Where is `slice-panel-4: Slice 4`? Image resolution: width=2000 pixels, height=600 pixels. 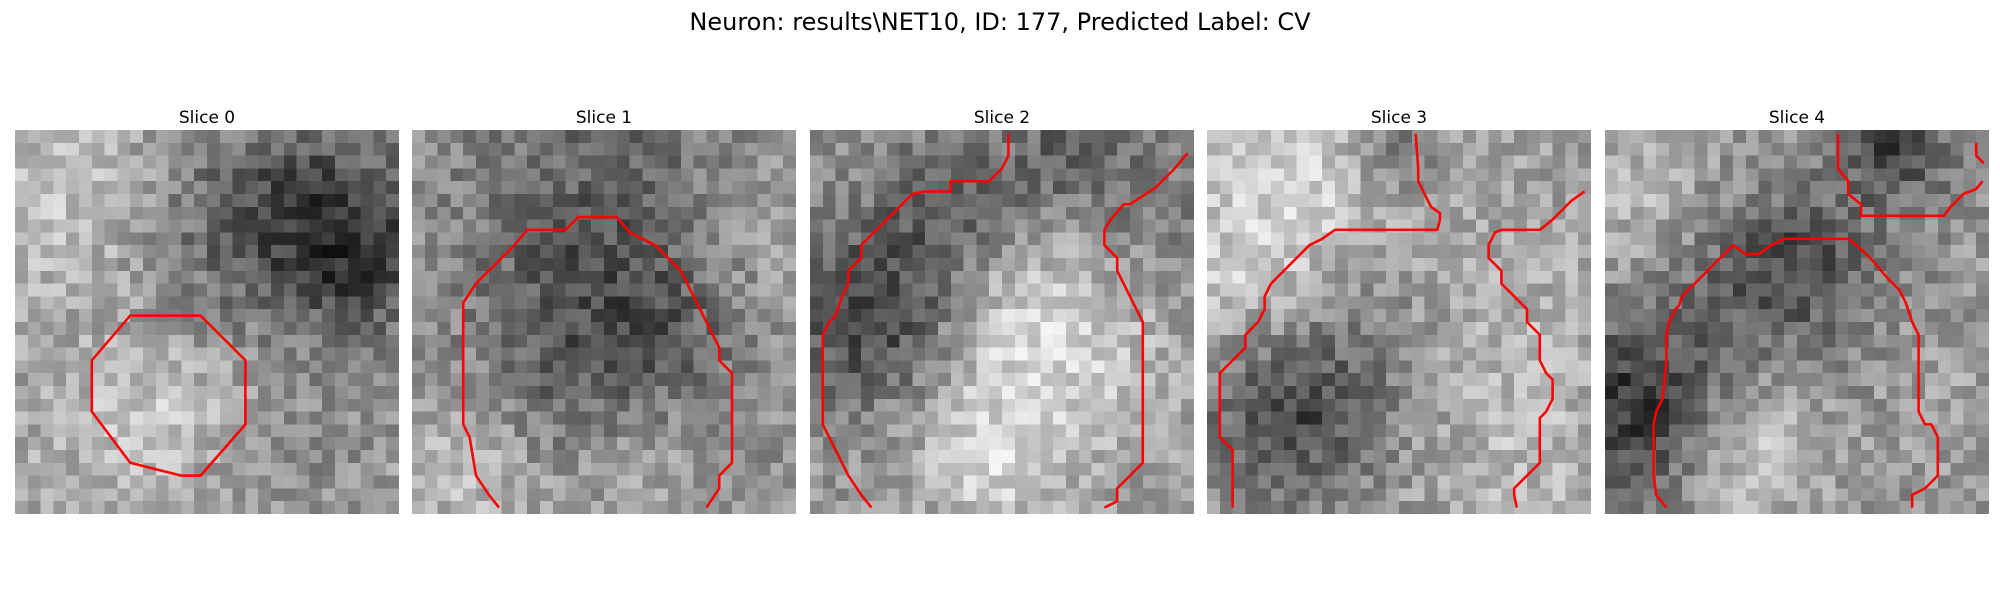 slice-panel-4: Slice 4 is located at coordinates (1797, 311).